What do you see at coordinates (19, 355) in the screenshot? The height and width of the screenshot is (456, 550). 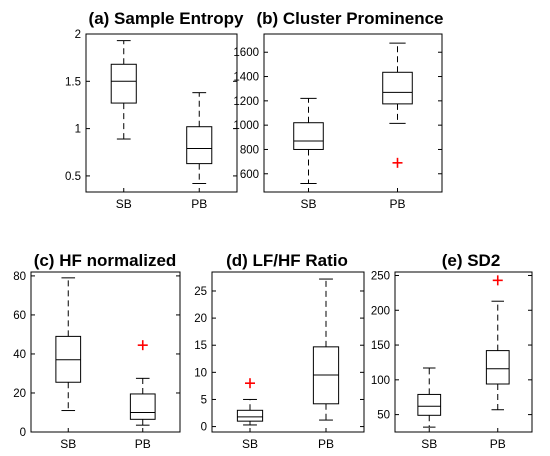 I see `y-tick-label: 40` at bounding box center [19, 355].